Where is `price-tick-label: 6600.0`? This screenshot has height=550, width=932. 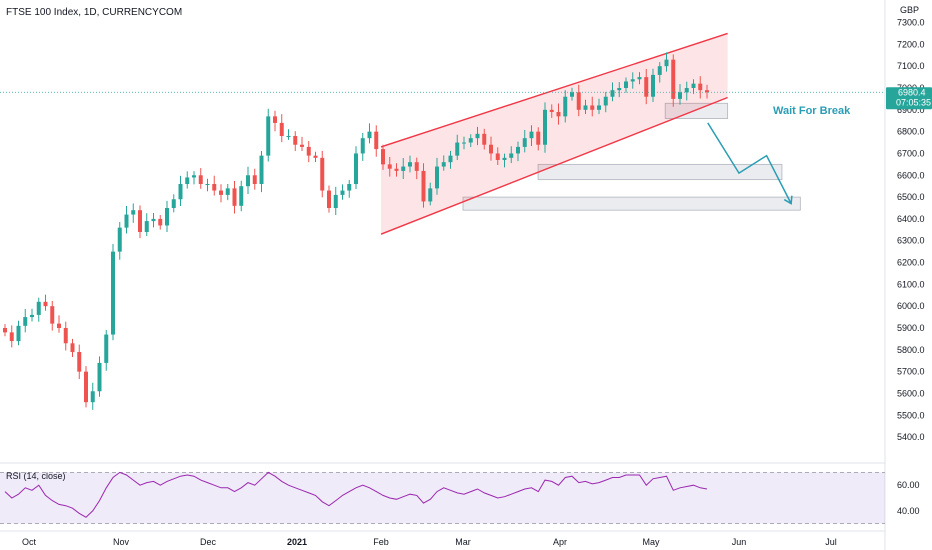 price-tick-label: 6600.0 is located at coordinates (911, 175).